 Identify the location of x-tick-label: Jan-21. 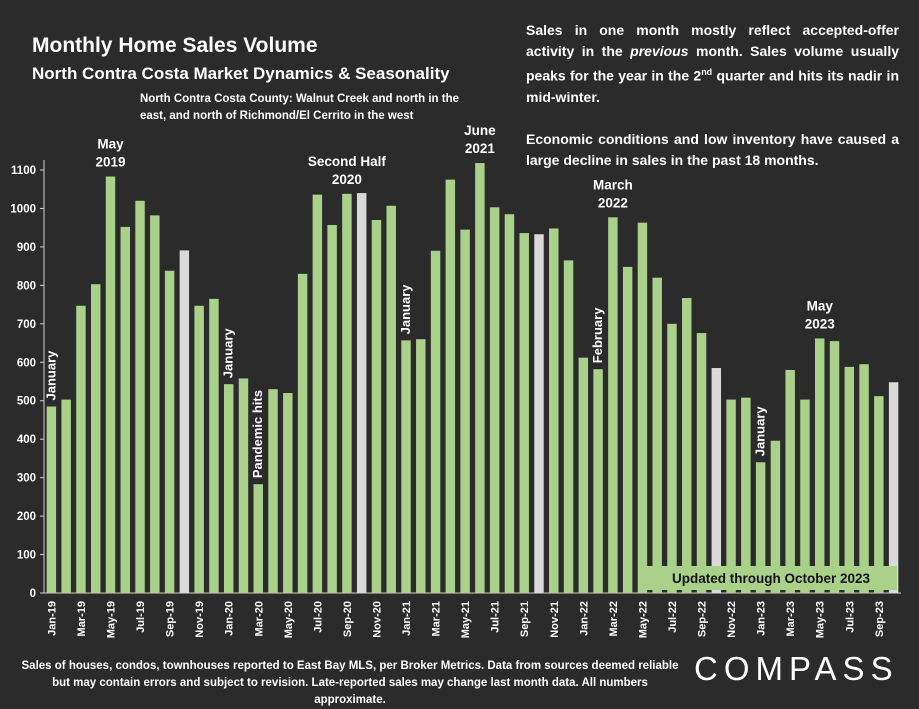
(407, 618).